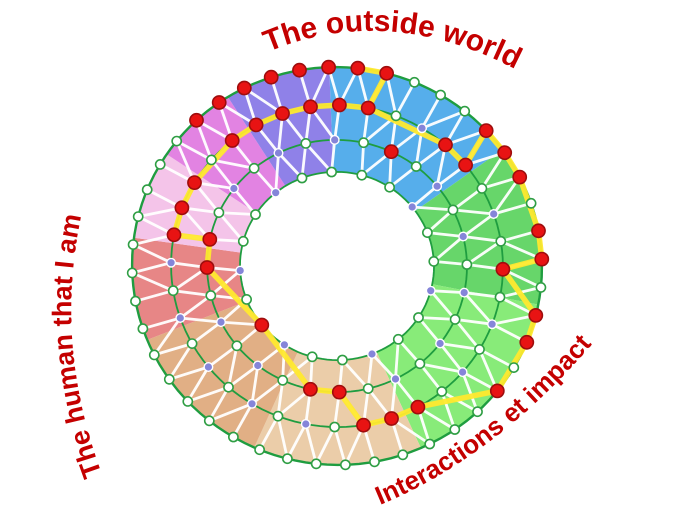 Image resolution: width=677 pixels, height=511 pixels. I want to click on sector-tan-dark, so click(222, 374).